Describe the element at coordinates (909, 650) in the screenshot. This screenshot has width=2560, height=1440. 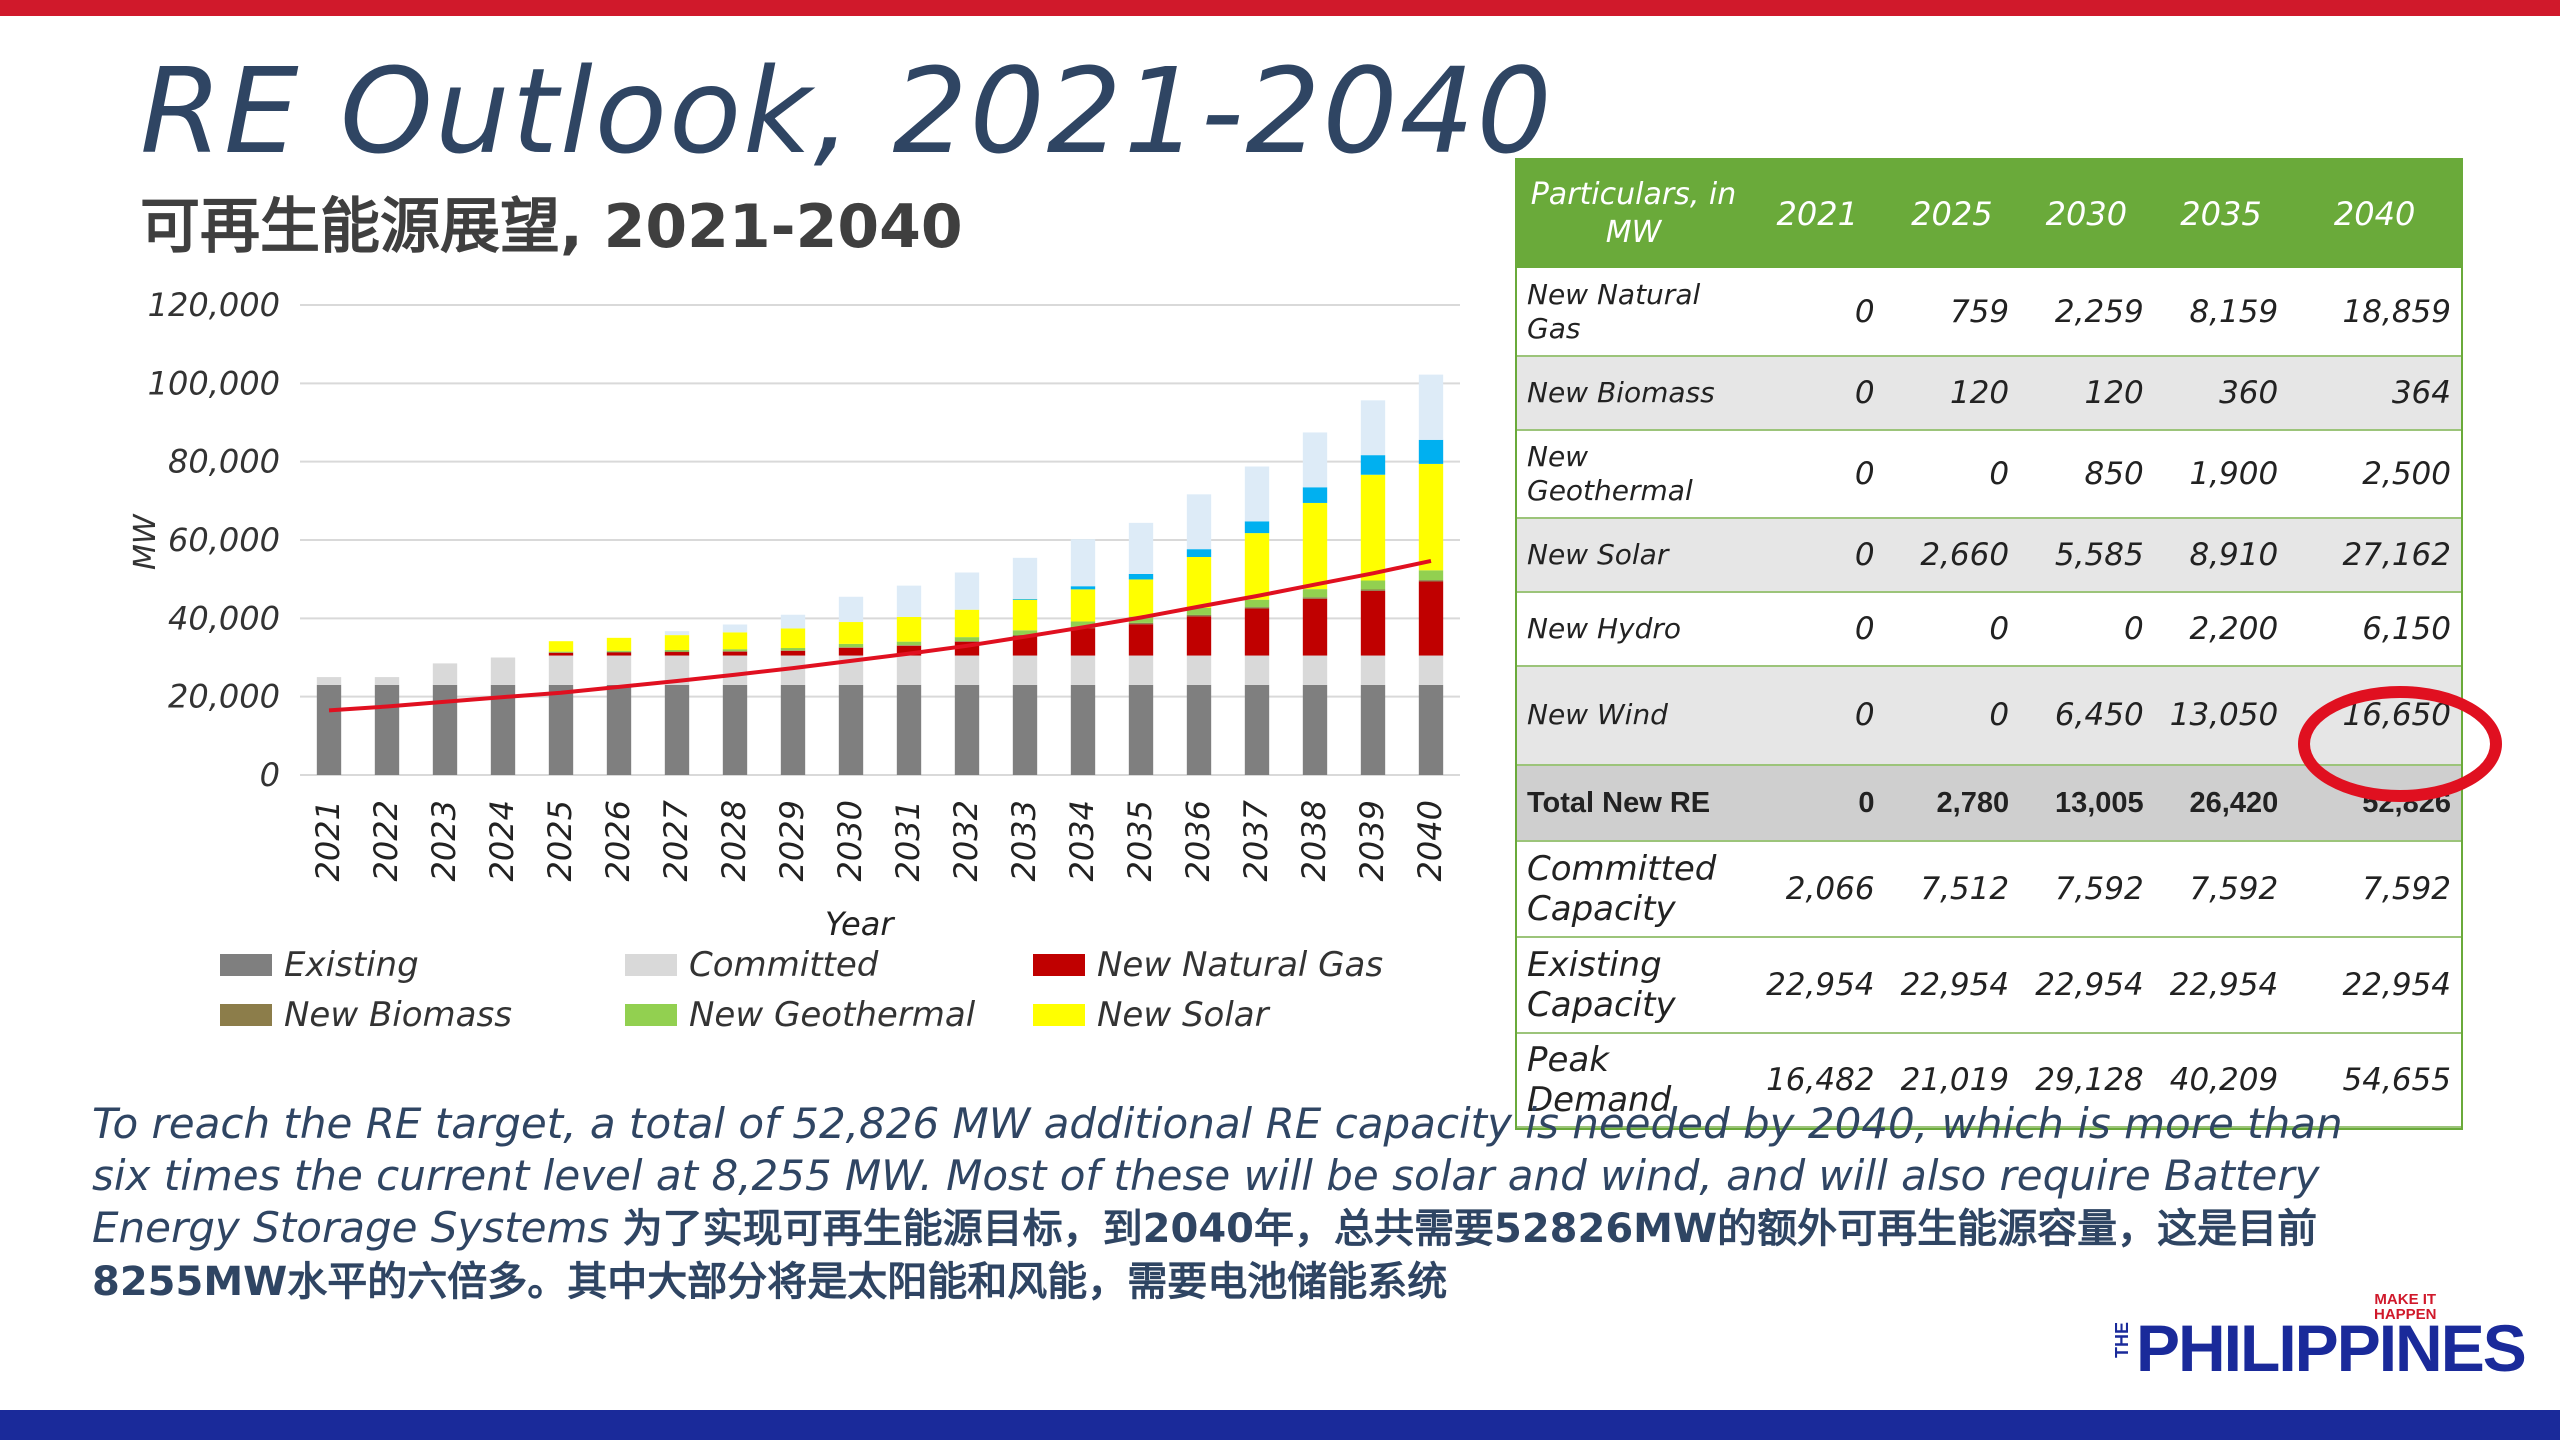
I see `bar-new-natural-gas-2031` at that location.